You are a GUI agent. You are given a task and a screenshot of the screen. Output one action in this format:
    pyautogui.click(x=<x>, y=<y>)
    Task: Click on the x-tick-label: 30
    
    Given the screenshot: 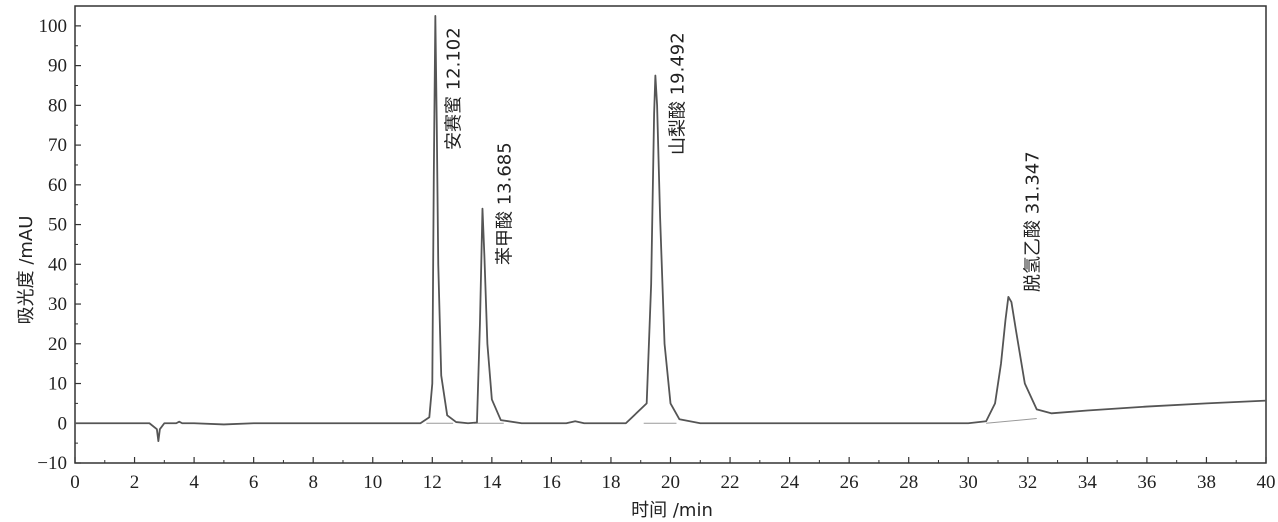 What is the action you would take?
    pyautogui.click(x=968, y=482)
    